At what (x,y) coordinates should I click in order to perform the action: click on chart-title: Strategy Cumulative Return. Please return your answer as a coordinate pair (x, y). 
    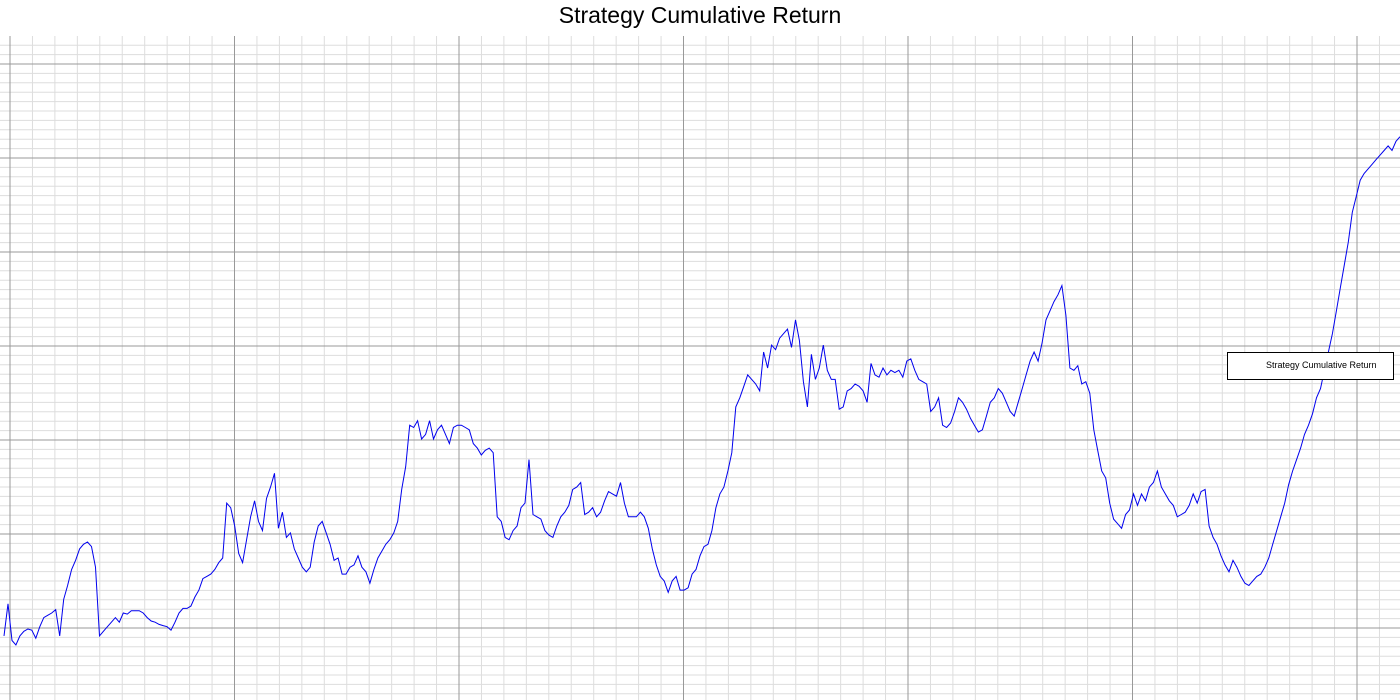
    Looking at the image, I should click on (700, 15).